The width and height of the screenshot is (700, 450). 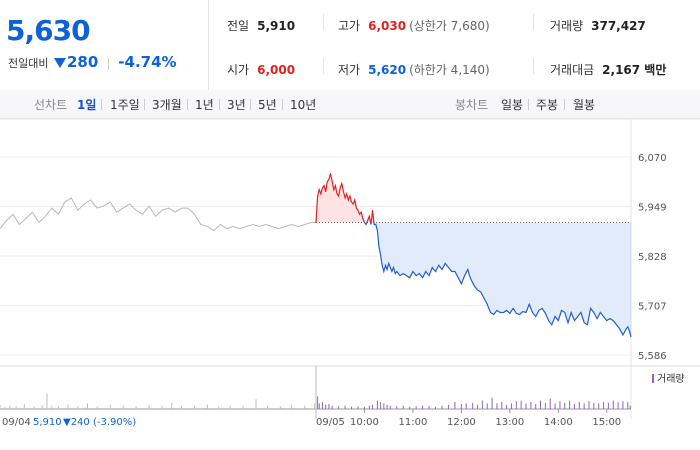 What do you see at coordinates (204, 105) in the screenshot?
I see `tab-range-1y: 1년` at bounding box center [204, 105].